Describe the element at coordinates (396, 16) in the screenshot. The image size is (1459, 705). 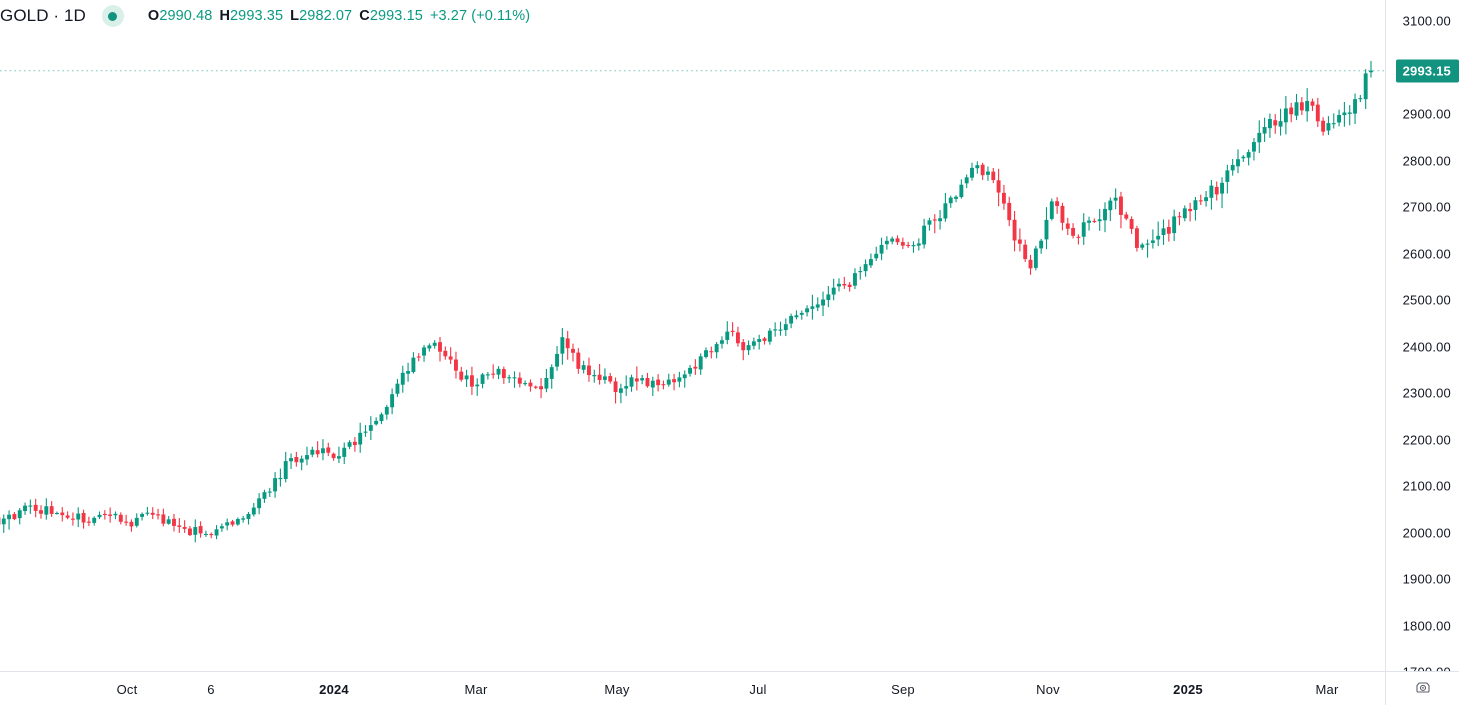
I see `close-value: 2993.15` at that location.